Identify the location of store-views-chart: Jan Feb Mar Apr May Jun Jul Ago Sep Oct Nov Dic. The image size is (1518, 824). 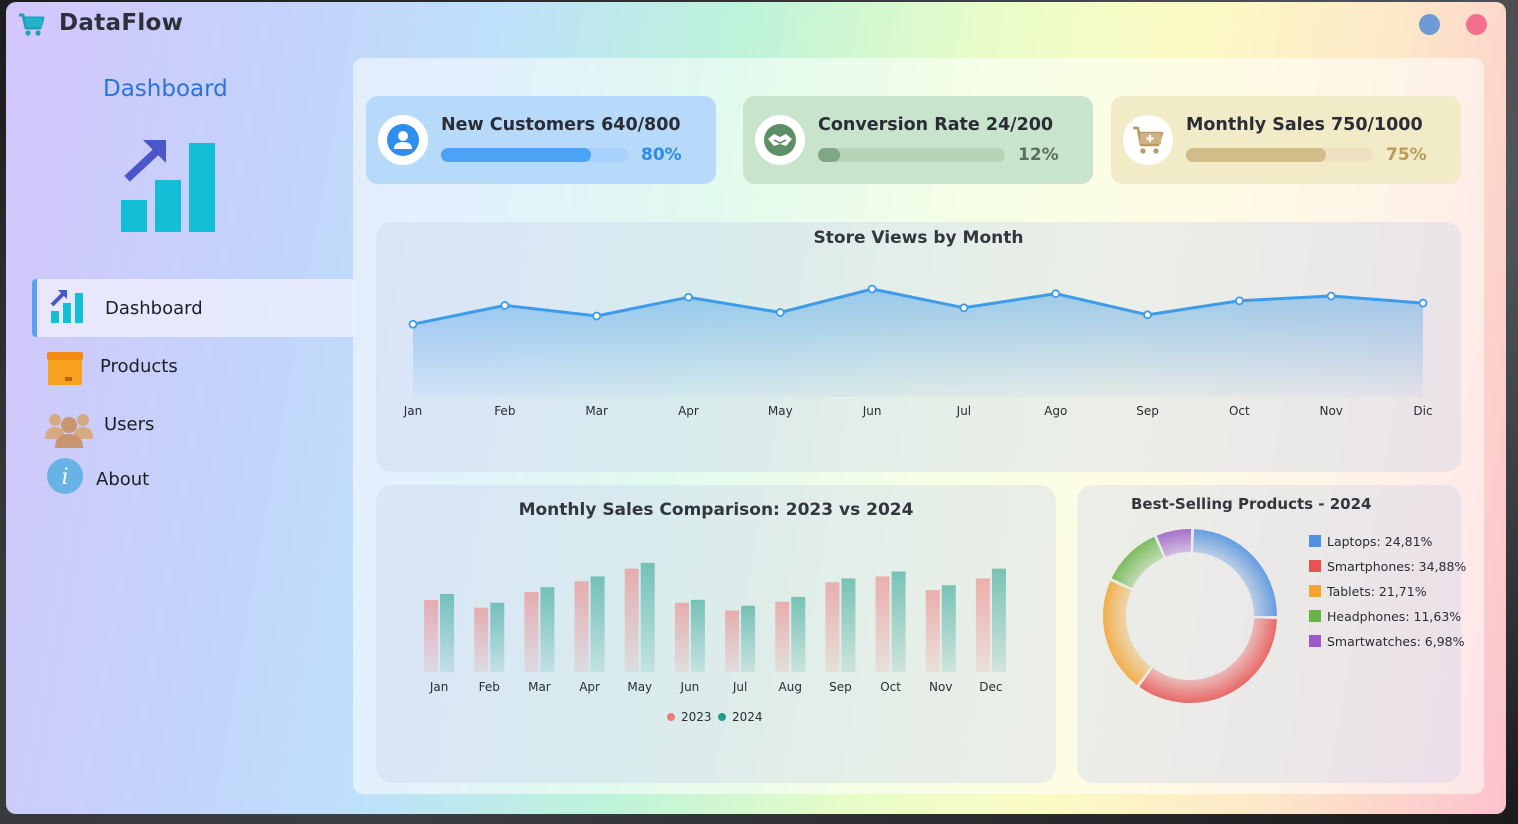
(918, 351).